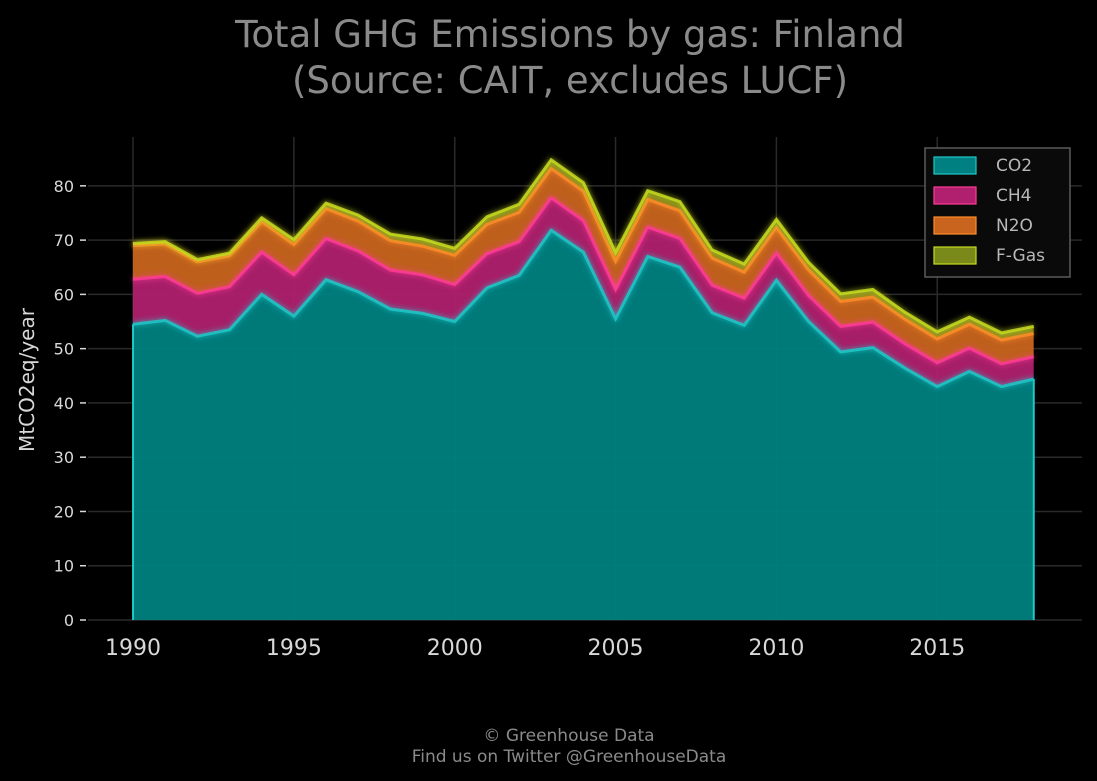 The width and height of the screenshot is (1097, 781). I want to click on legend-label-n2o: N2O, so click(1014, 226).